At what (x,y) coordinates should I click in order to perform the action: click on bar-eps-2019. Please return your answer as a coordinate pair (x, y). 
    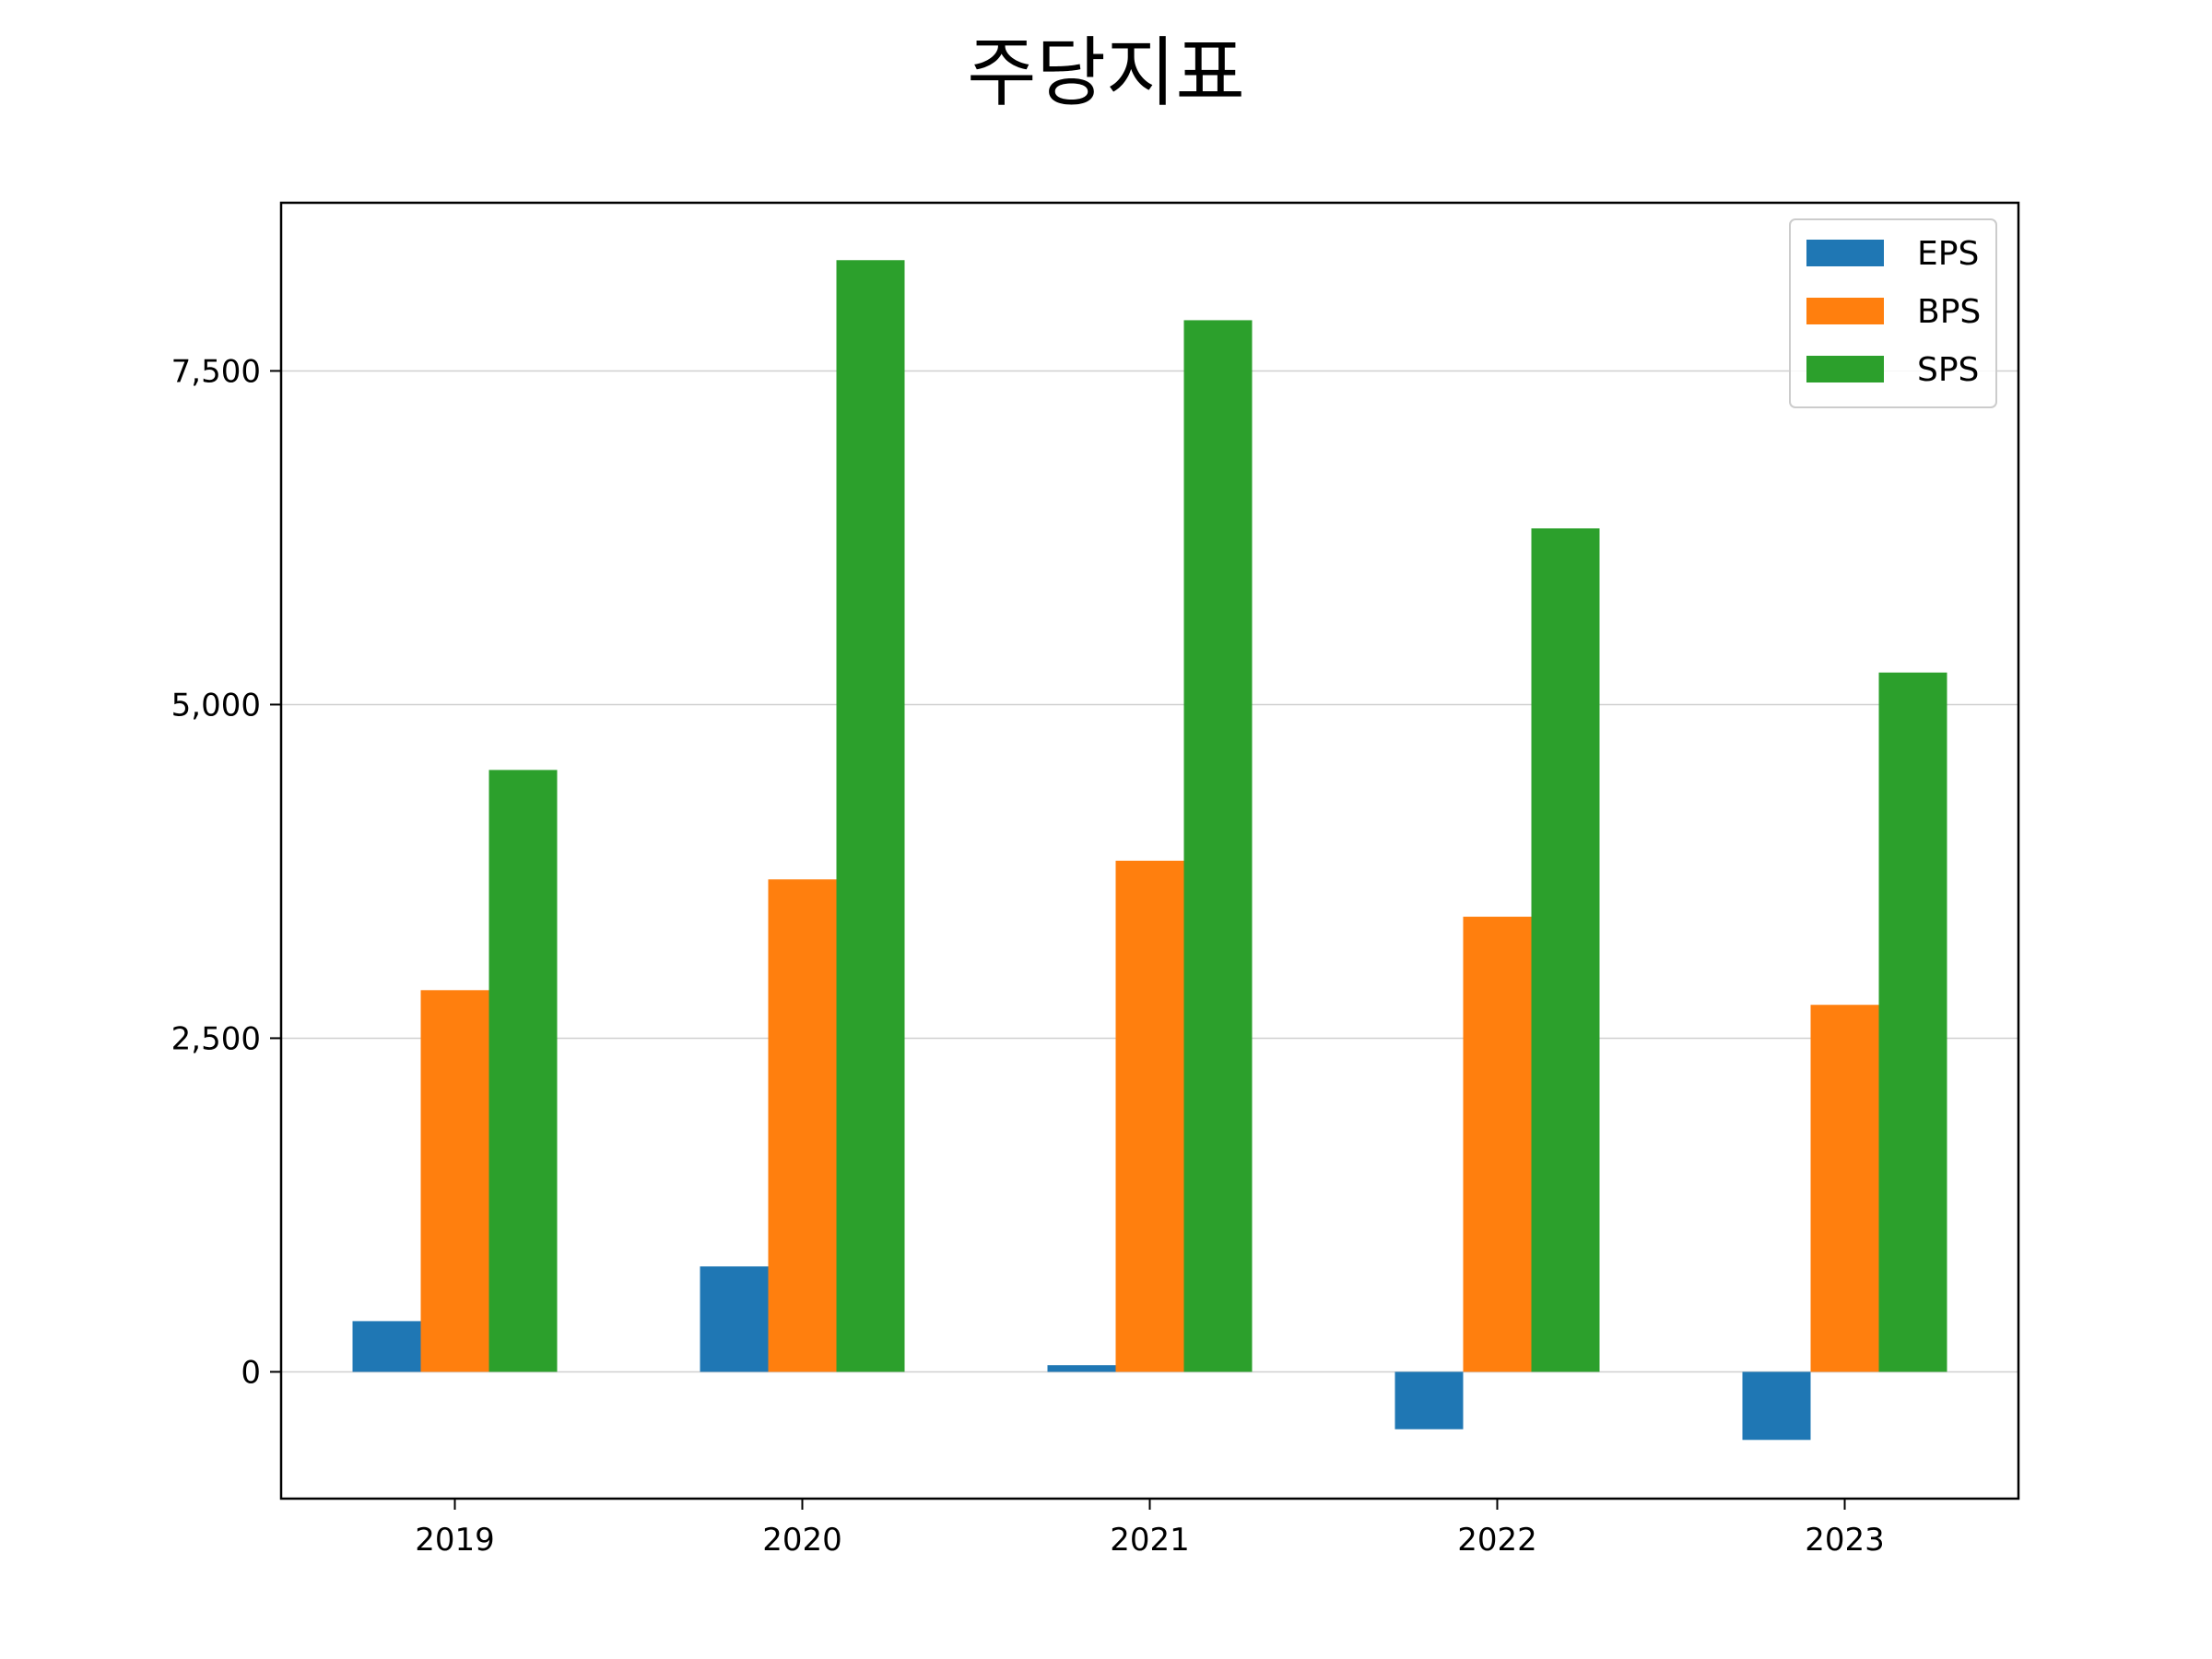
    Looking at the image, I should click on (386, 1346).